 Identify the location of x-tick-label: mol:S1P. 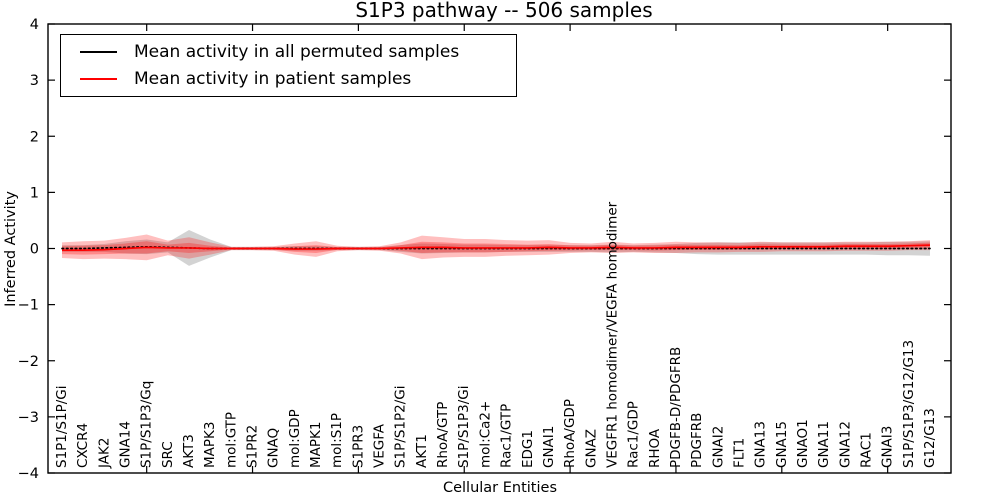
(337, 440).